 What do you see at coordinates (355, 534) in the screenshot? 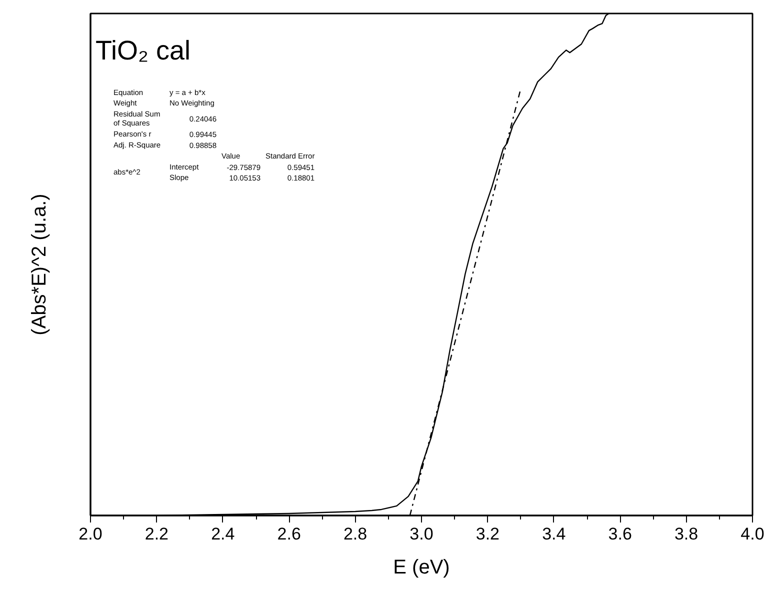
I see `x-tick-label: 2.8` at bounding box center [355, 534].